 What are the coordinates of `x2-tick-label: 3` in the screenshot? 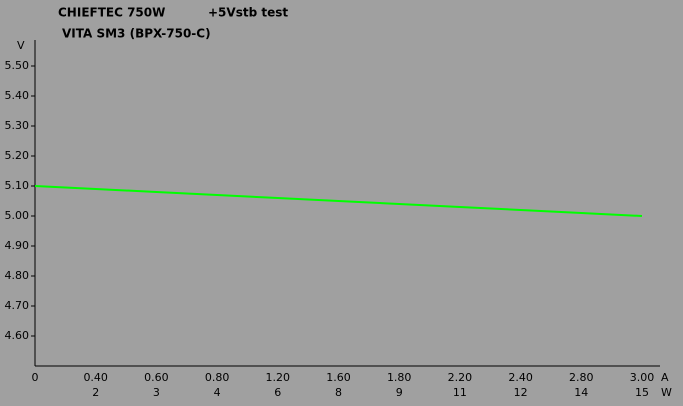 It's located at (156, 392).